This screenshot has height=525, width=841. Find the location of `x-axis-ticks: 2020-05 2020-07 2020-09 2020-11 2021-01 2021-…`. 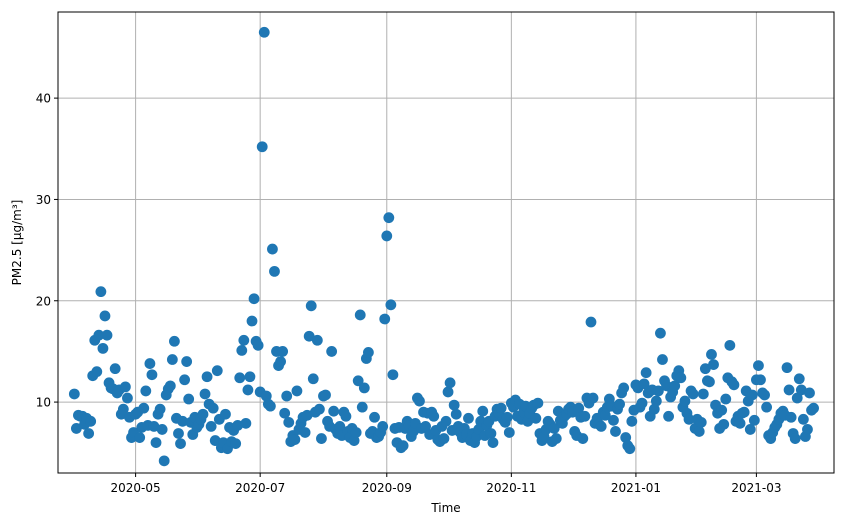

x-axis-ticks: 2020-05 2020-07 2020-09 2020-11 2021-01 2021-… is located at coordinates (446, 484).